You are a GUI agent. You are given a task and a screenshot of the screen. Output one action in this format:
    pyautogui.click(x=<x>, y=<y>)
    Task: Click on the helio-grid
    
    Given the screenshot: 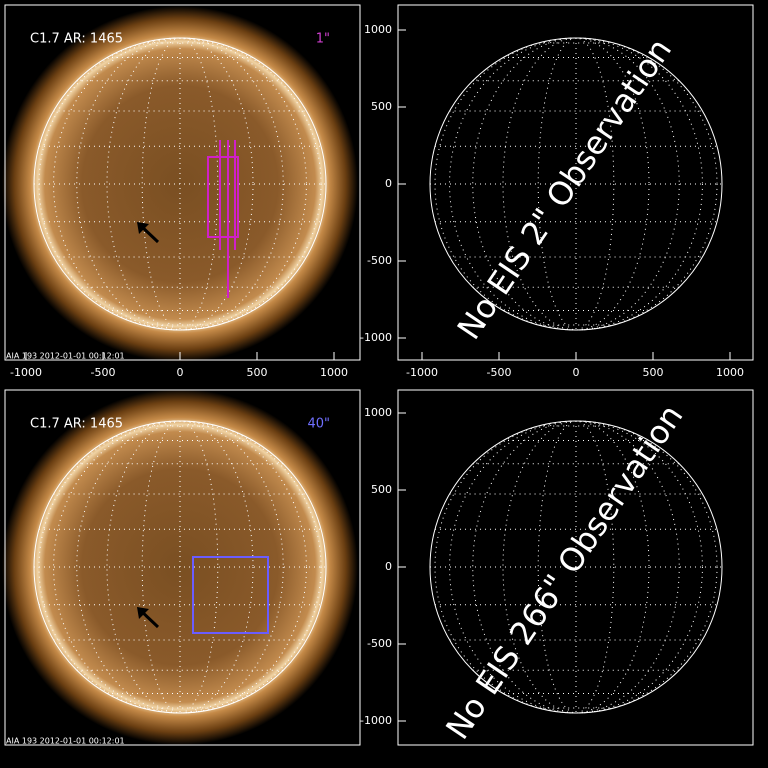 What is the action you would take?
    pyautogui.click(x=180, y=567)
    